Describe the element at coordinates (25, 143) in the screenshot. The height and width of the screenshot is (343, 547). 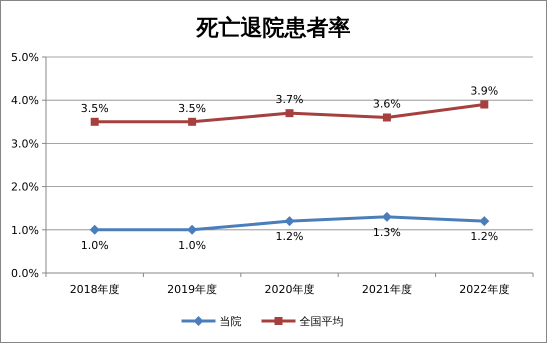
I see `y-tick-label: 3.0%` at that location.